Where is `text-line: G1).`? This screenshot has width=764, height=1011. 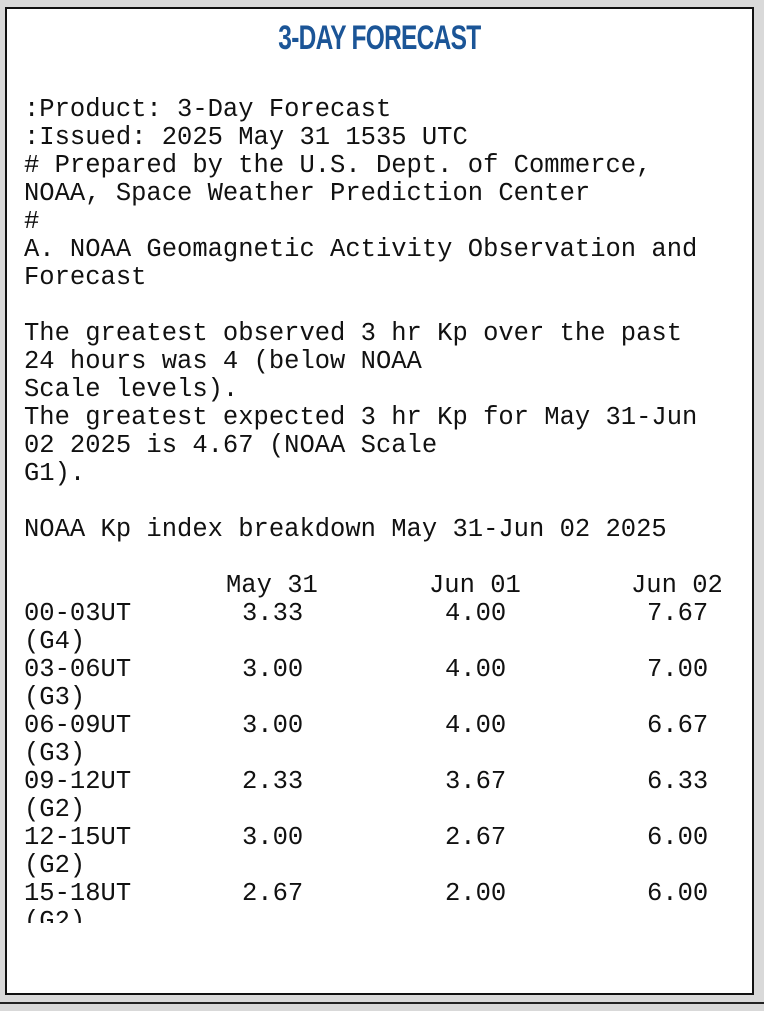
text-line: G1). is located at coordinates (55, 473).